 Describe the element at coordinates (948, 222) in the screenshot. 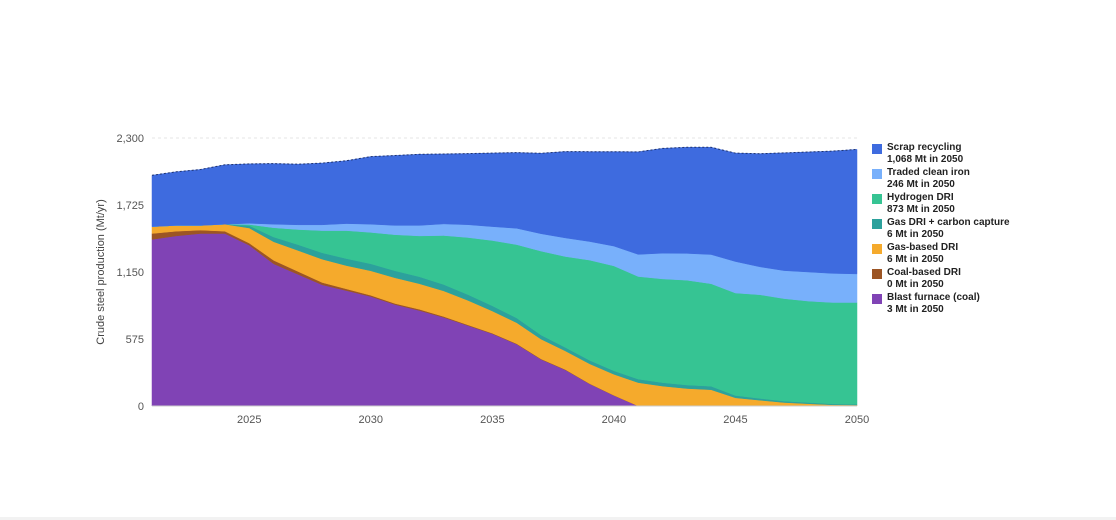

I see `legend-label: Gas DRI + carbon capture` at that location.